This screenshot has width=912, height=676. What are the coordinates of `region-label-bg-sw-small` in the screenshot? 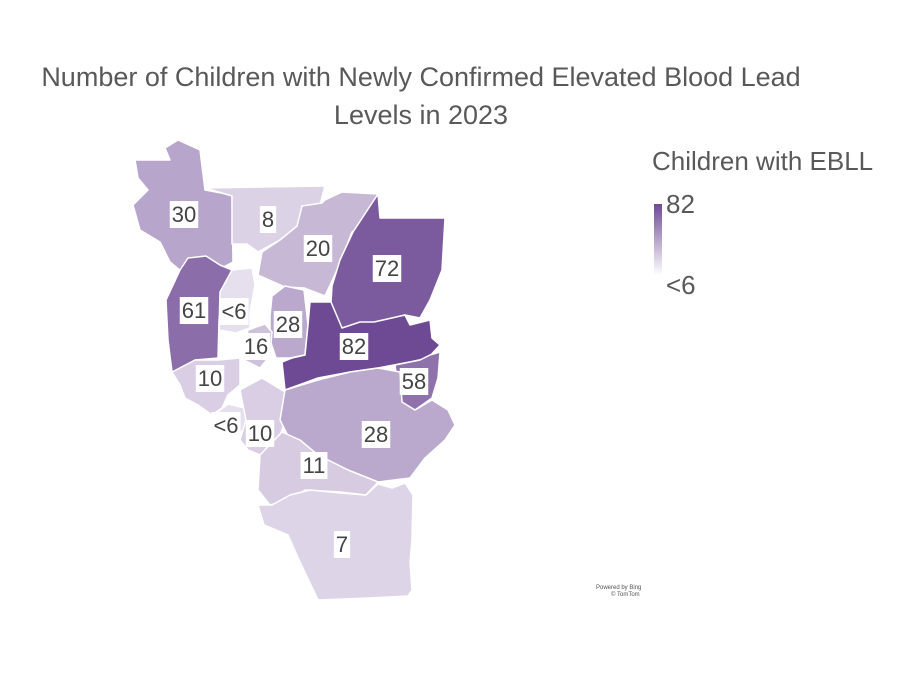 It's located at (226, 425).